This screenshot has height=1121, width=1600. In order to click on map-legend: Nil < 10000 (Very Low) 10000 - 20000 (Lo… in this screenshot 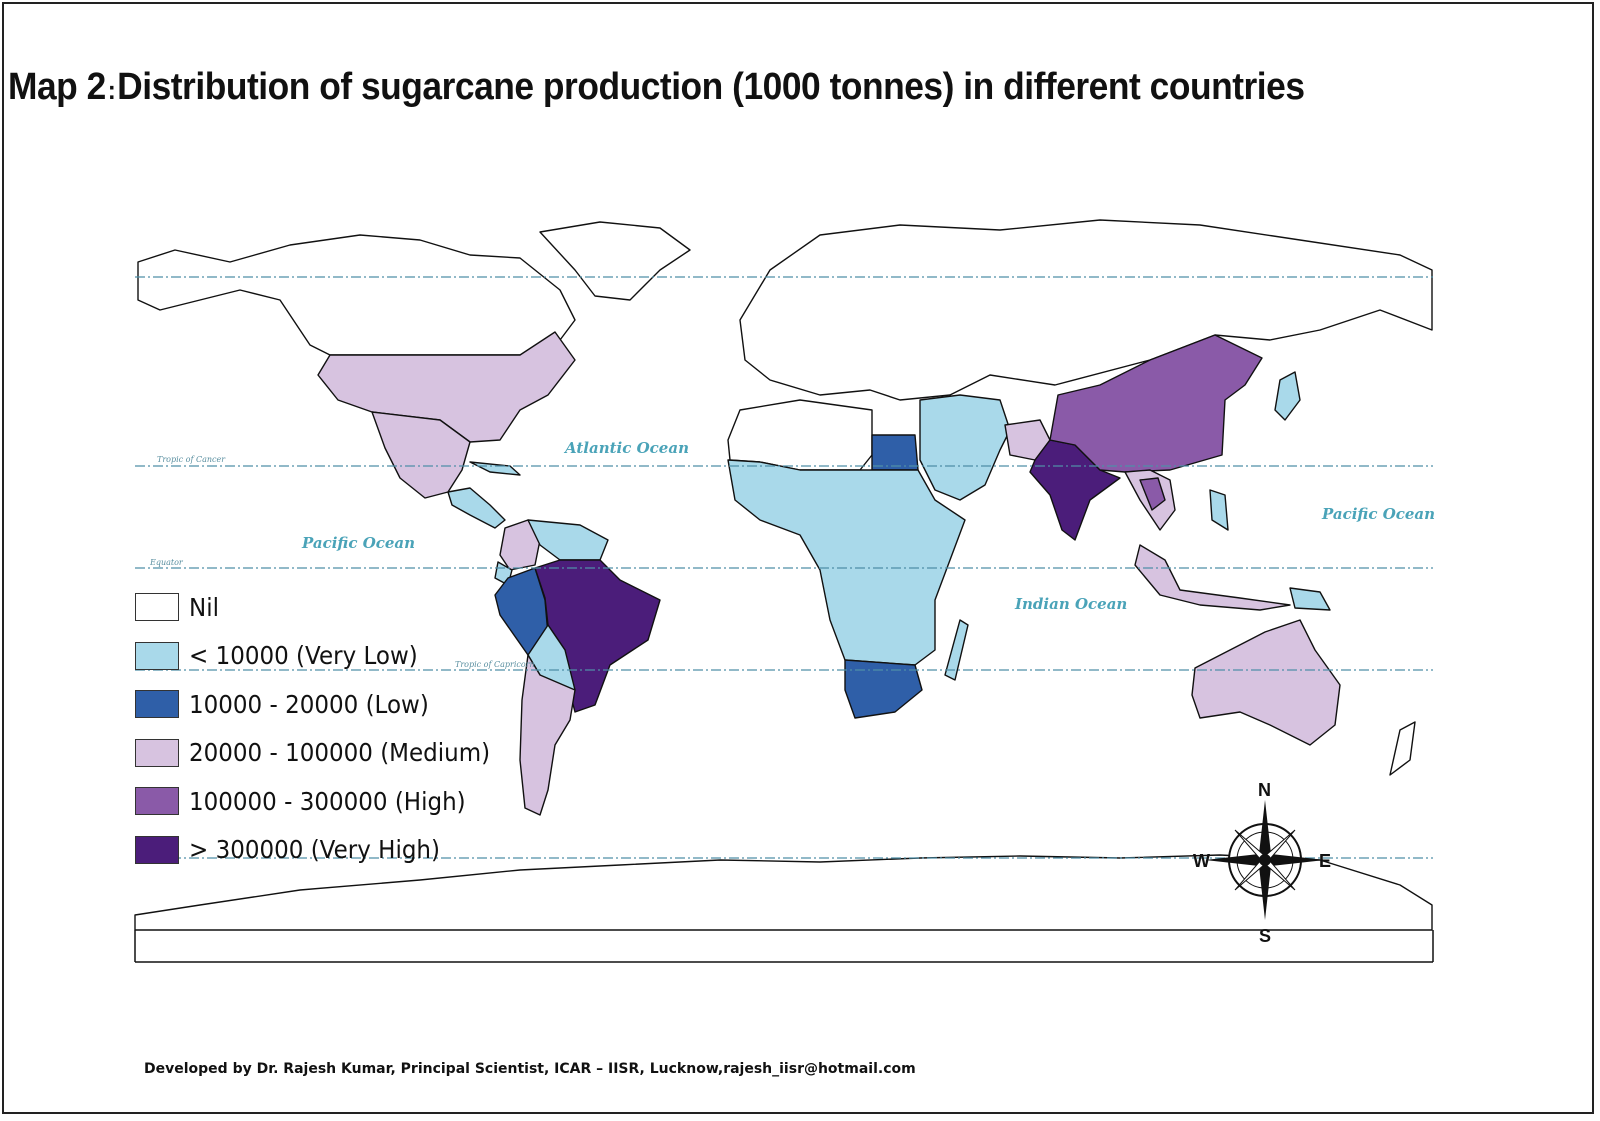, I will do `click(325, 728)`.